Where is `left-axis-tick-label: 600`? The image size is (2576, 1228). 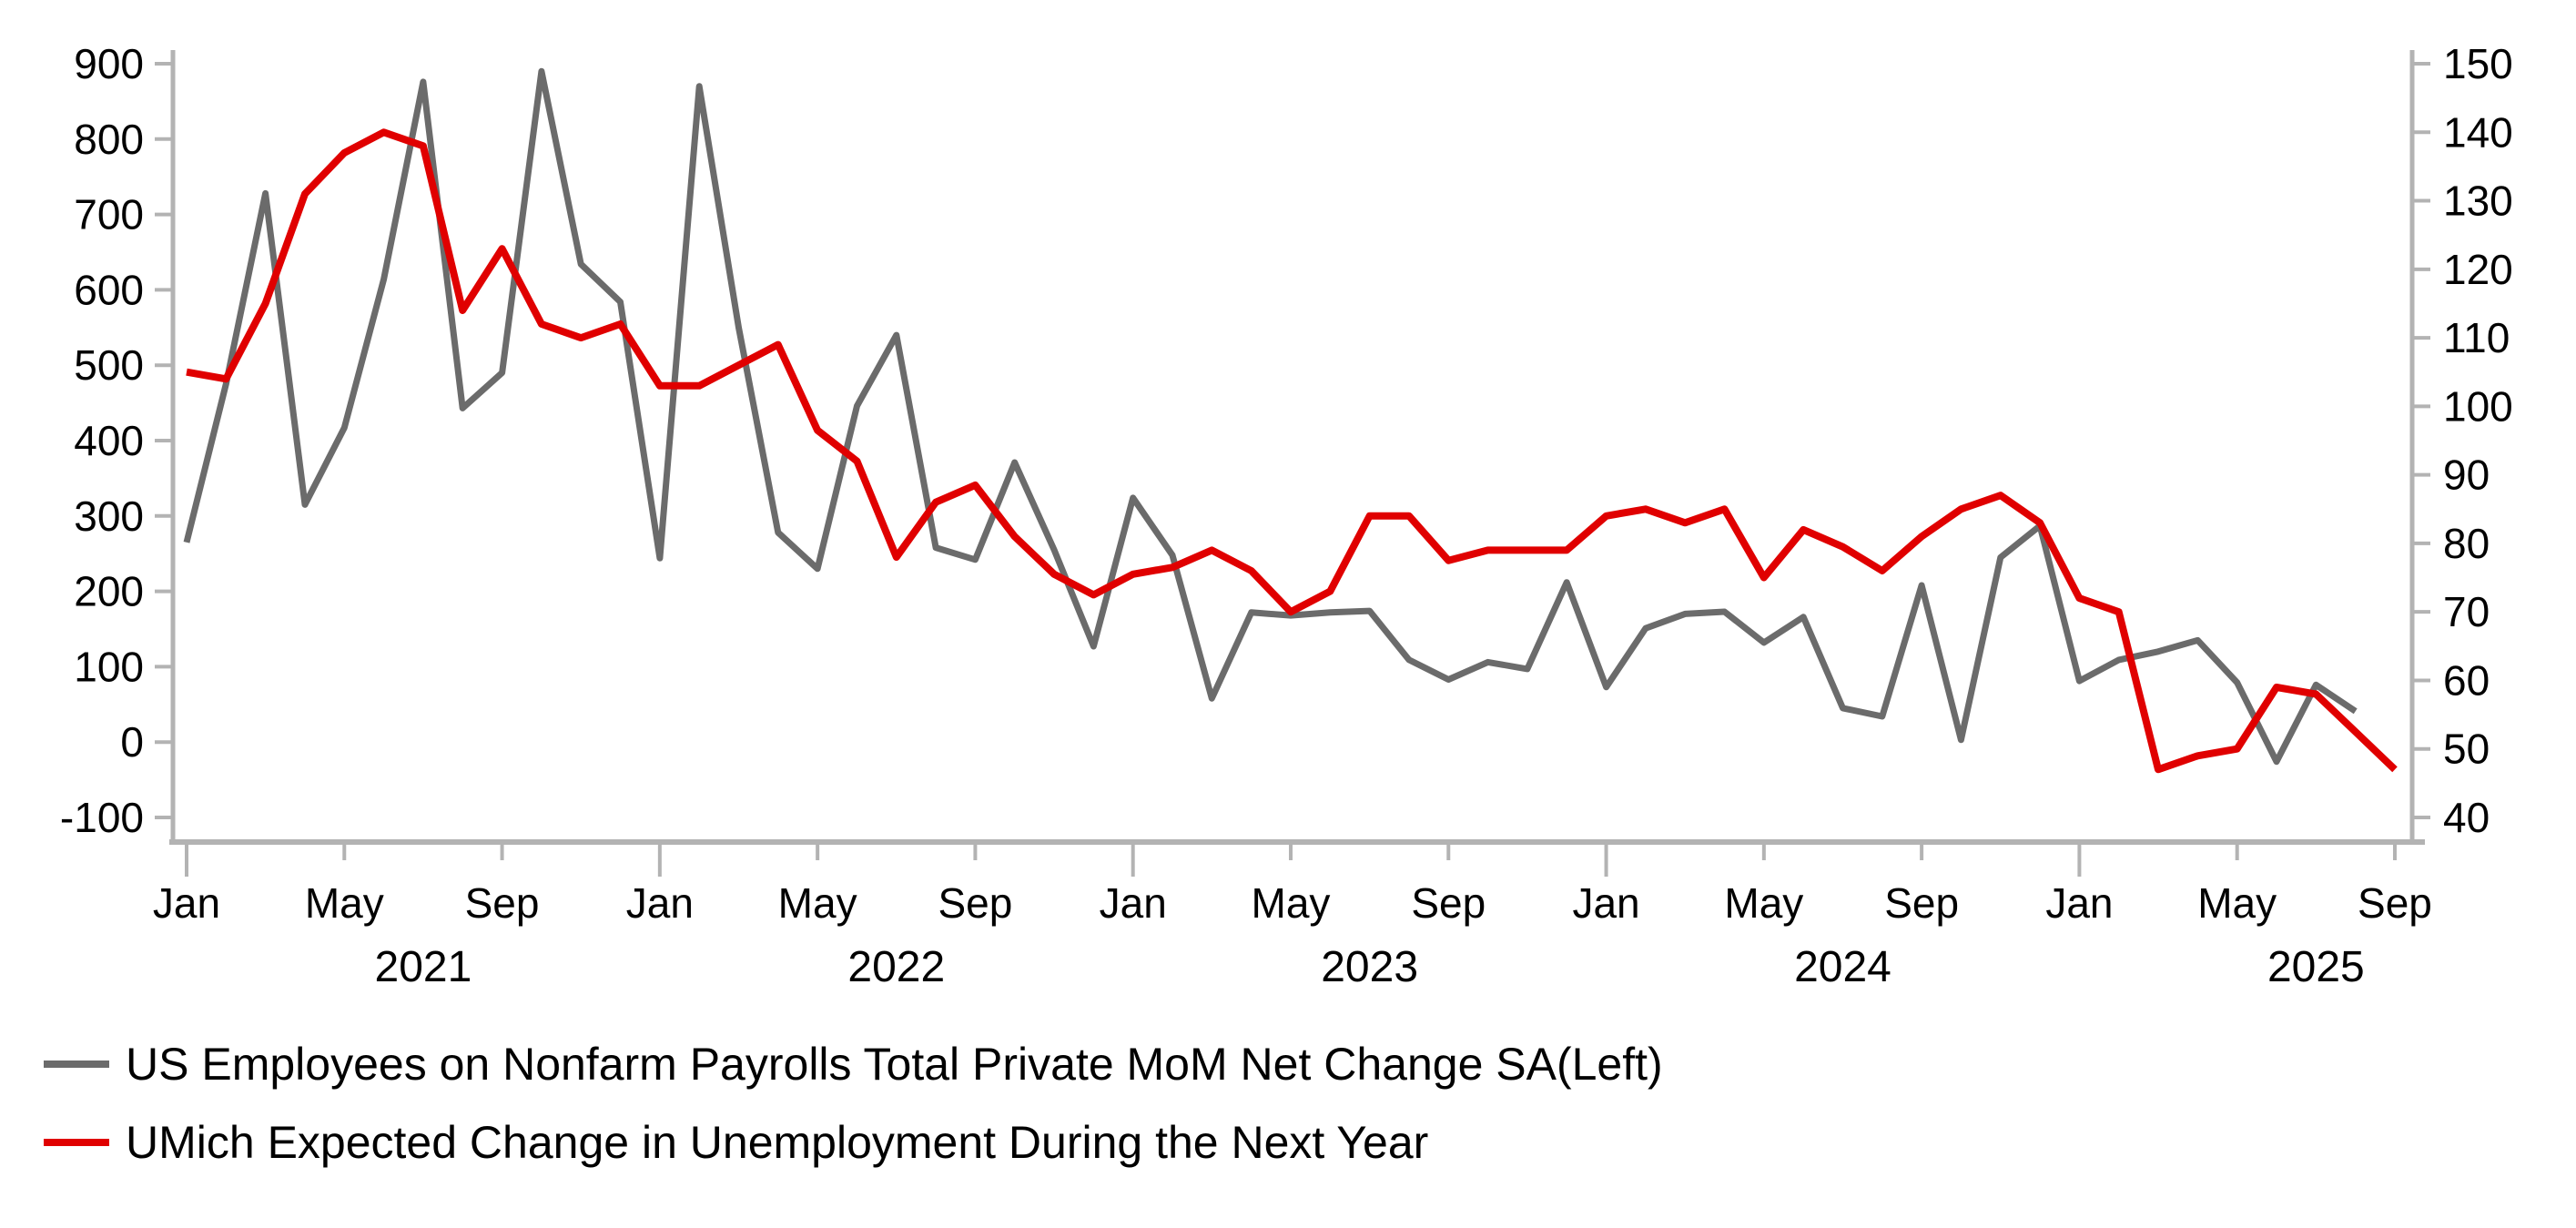 left-axis-tick-label: 600 is located at coordinates (109, 289).